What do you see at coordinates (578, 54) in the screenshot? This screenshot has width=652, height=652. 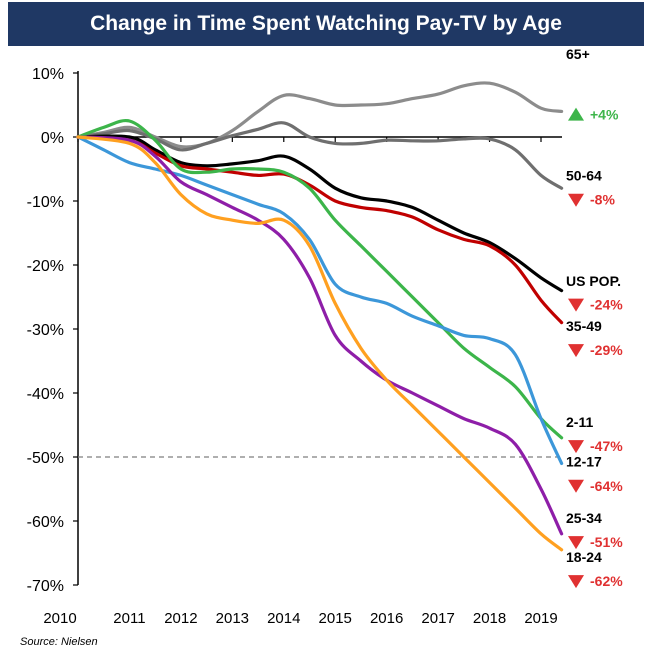 I see `series-label-65: 65+` at bounding box center [578, 54].